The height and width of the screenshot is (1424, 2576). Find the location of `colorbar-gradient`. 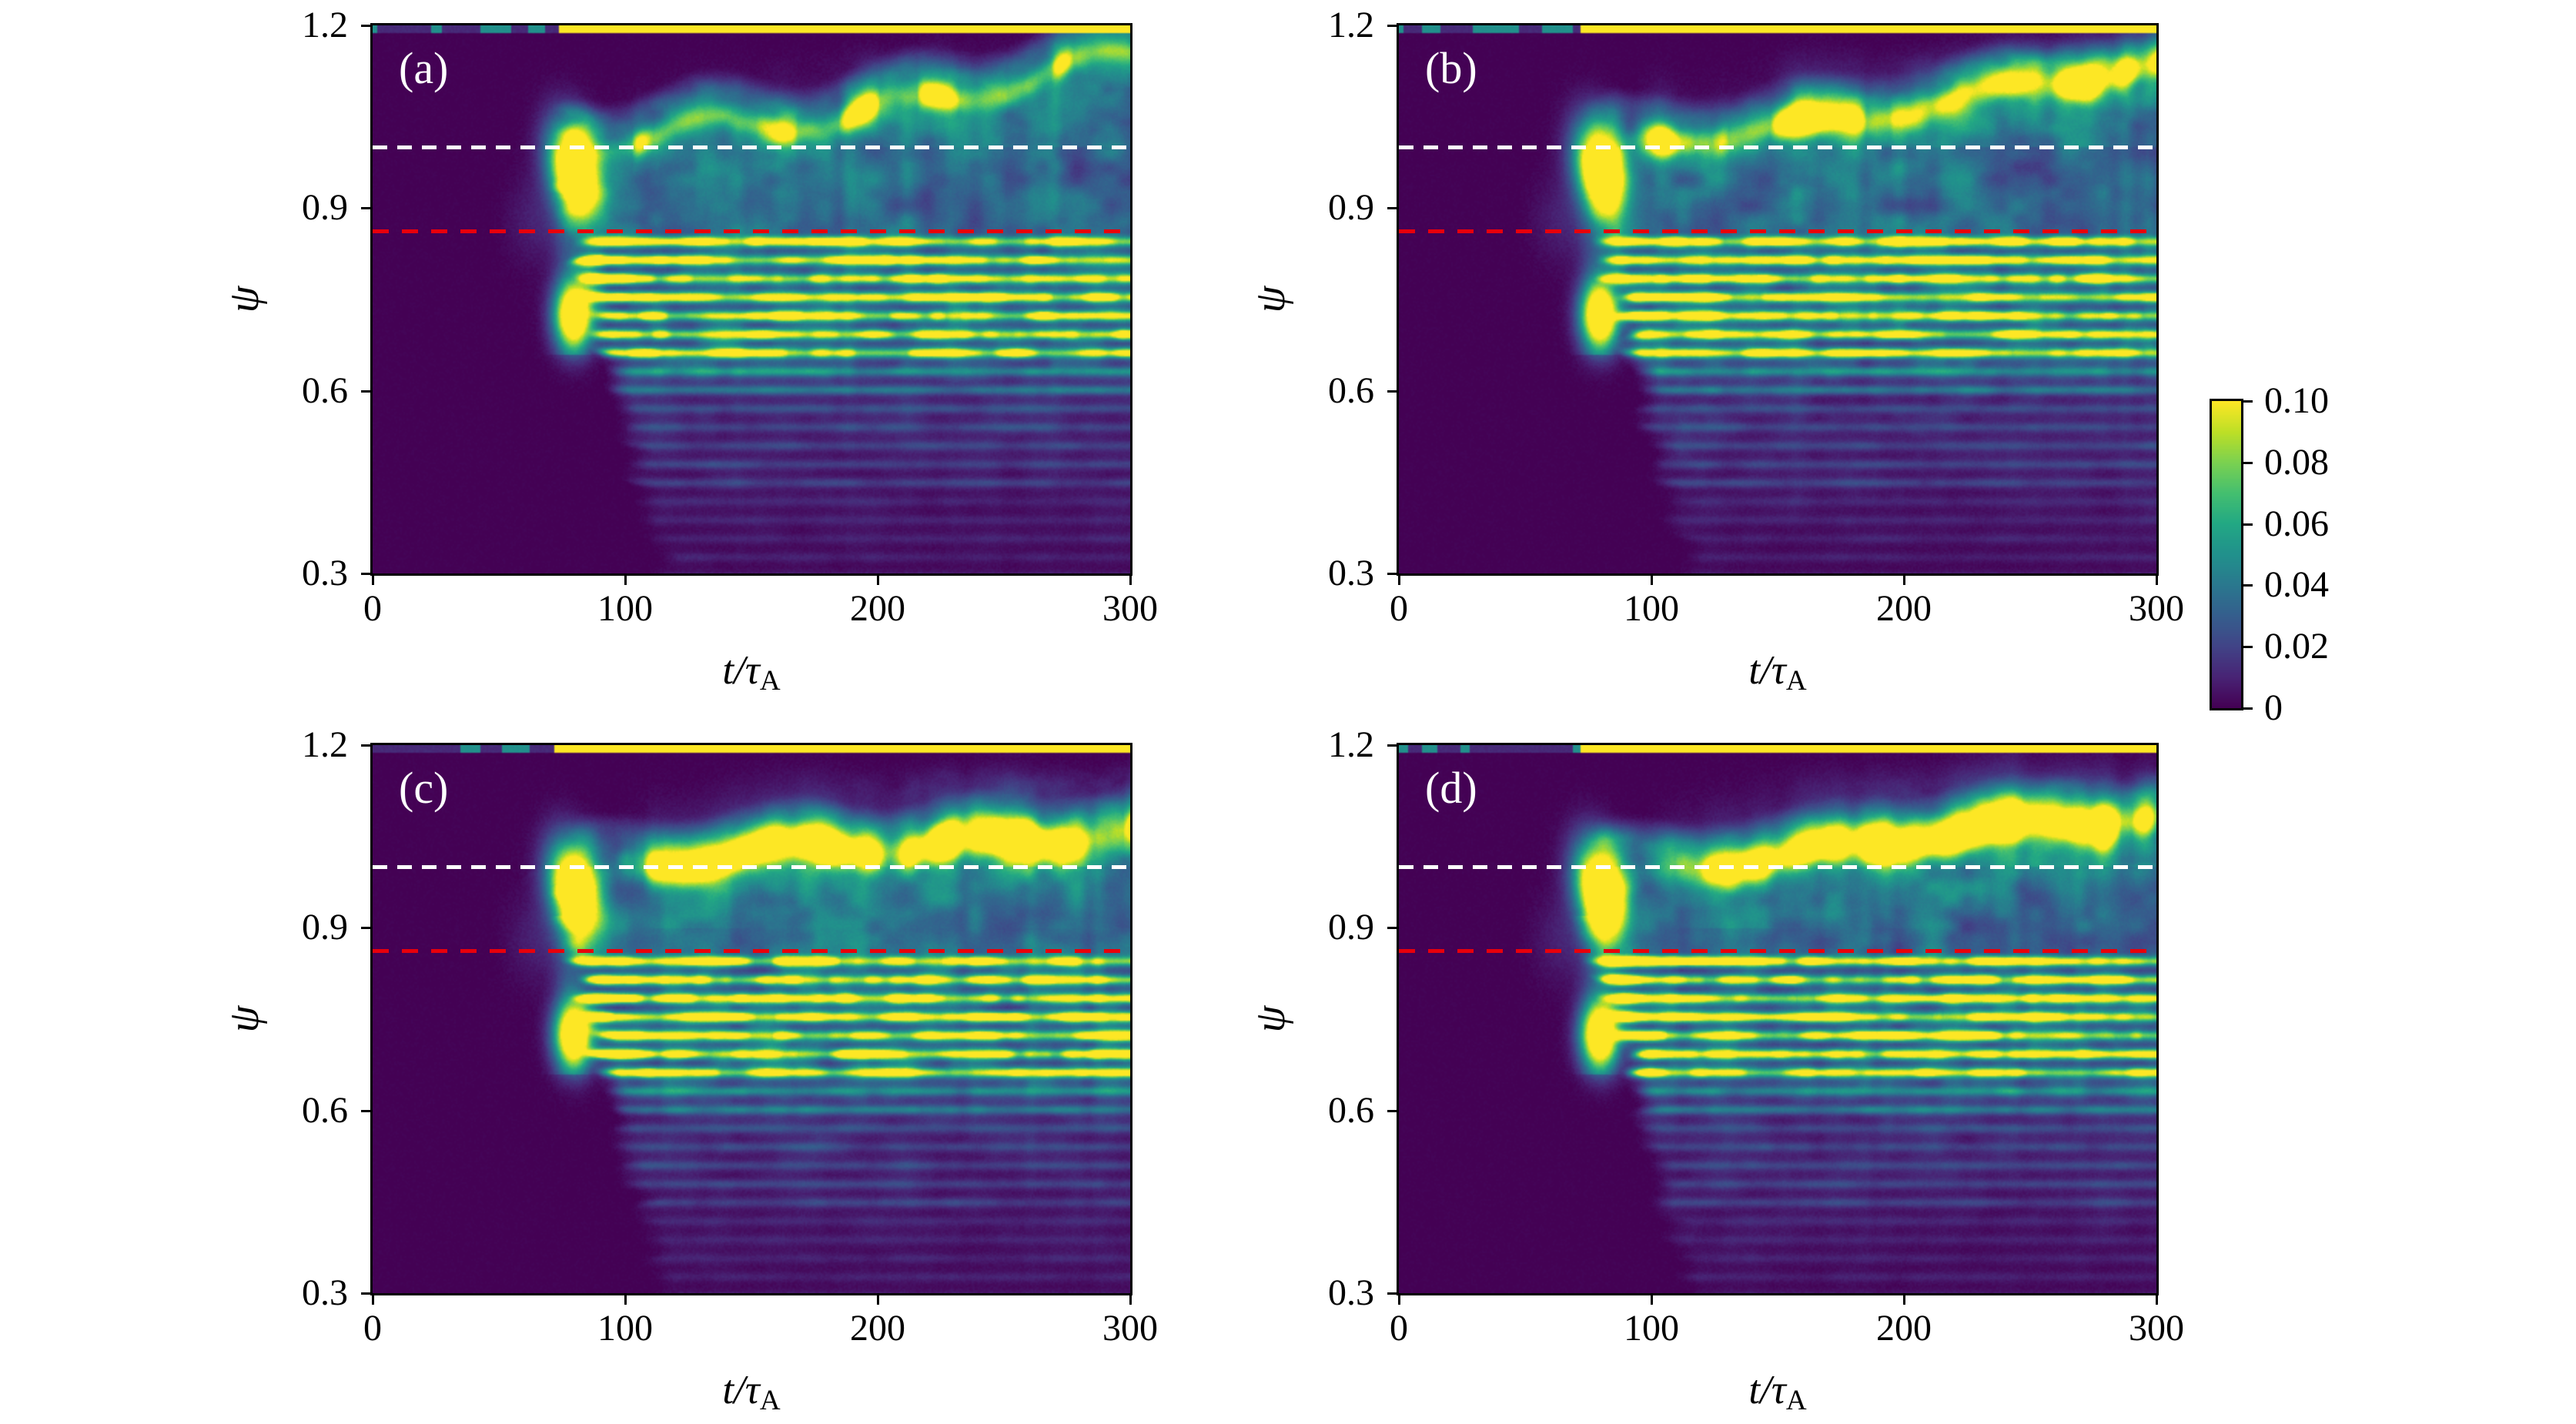

colorbar-gradient is located at coordinates (2226, 554).